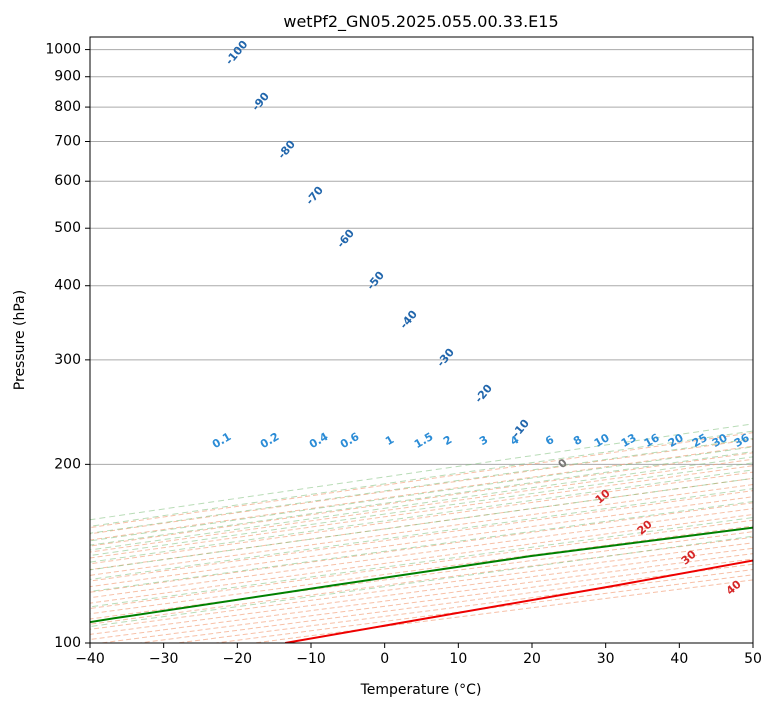 This screenshot has height=708, width=775. Describe the element at coordinates (602, 440) in the screenshot. I see `mixing-ratio-label: 10` at that location.